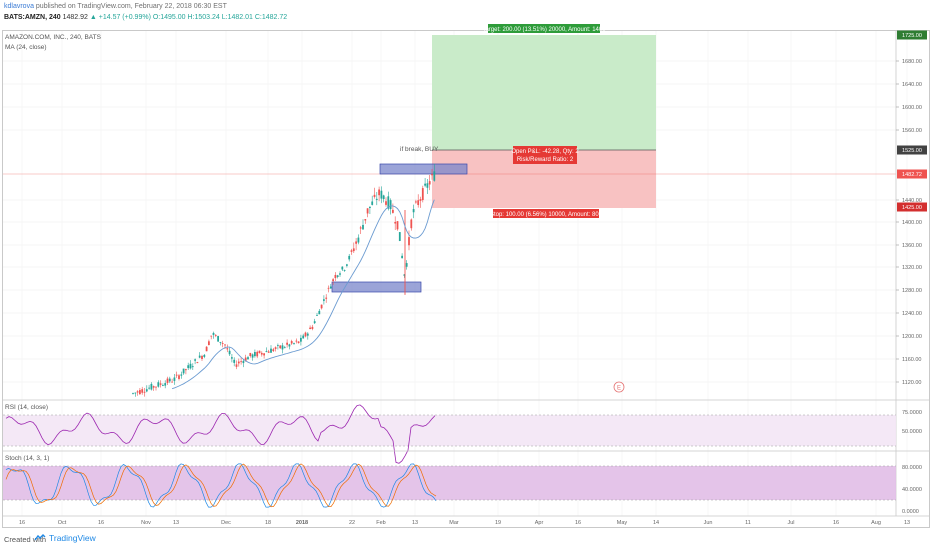  Describe the element at coordinates (544, 92) in the screenshot. I see `target-zone` at that location.